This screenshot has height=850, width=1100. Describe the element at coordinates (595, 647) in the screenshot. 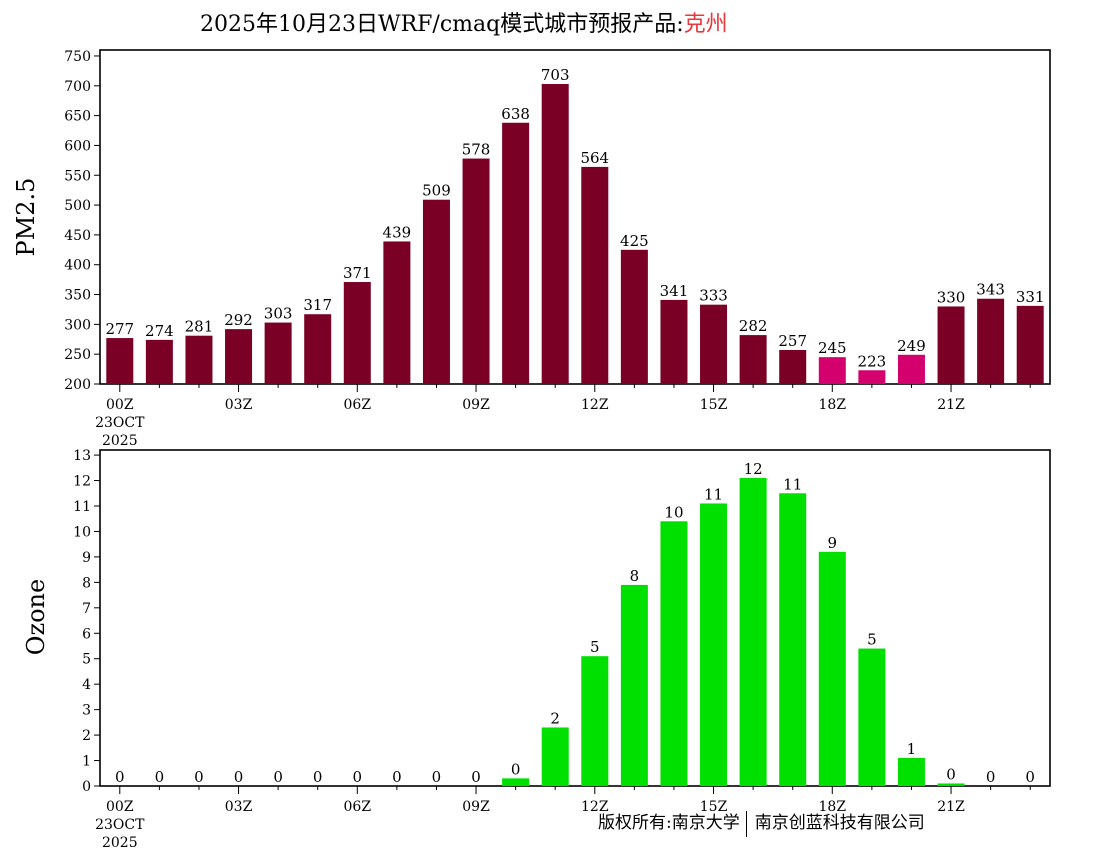

I see `ozone-data-label: 5` at that location.